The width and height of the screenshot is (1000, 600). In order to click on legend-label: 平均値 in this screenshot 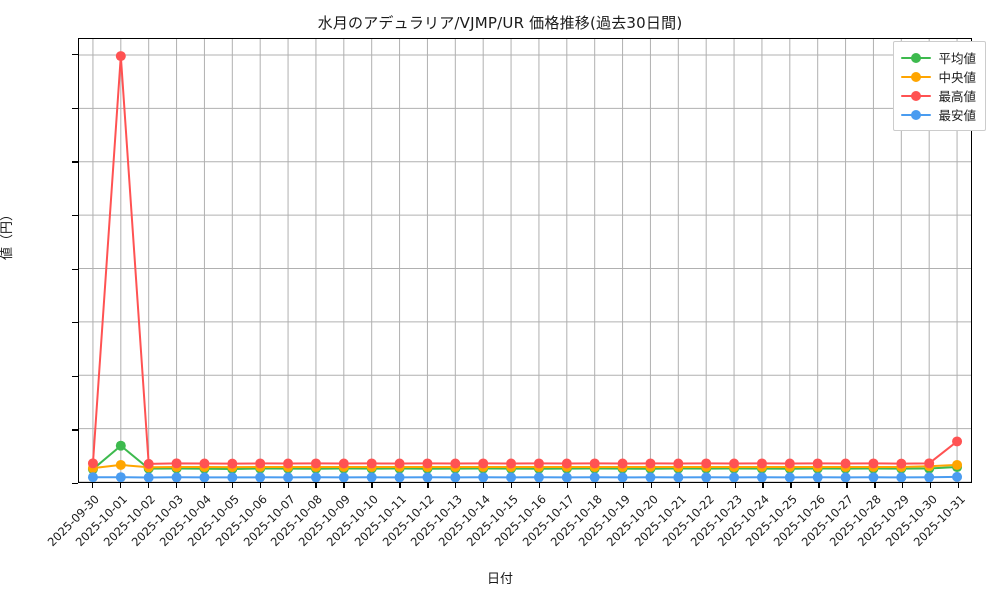, I will do `click(957, 58)`.